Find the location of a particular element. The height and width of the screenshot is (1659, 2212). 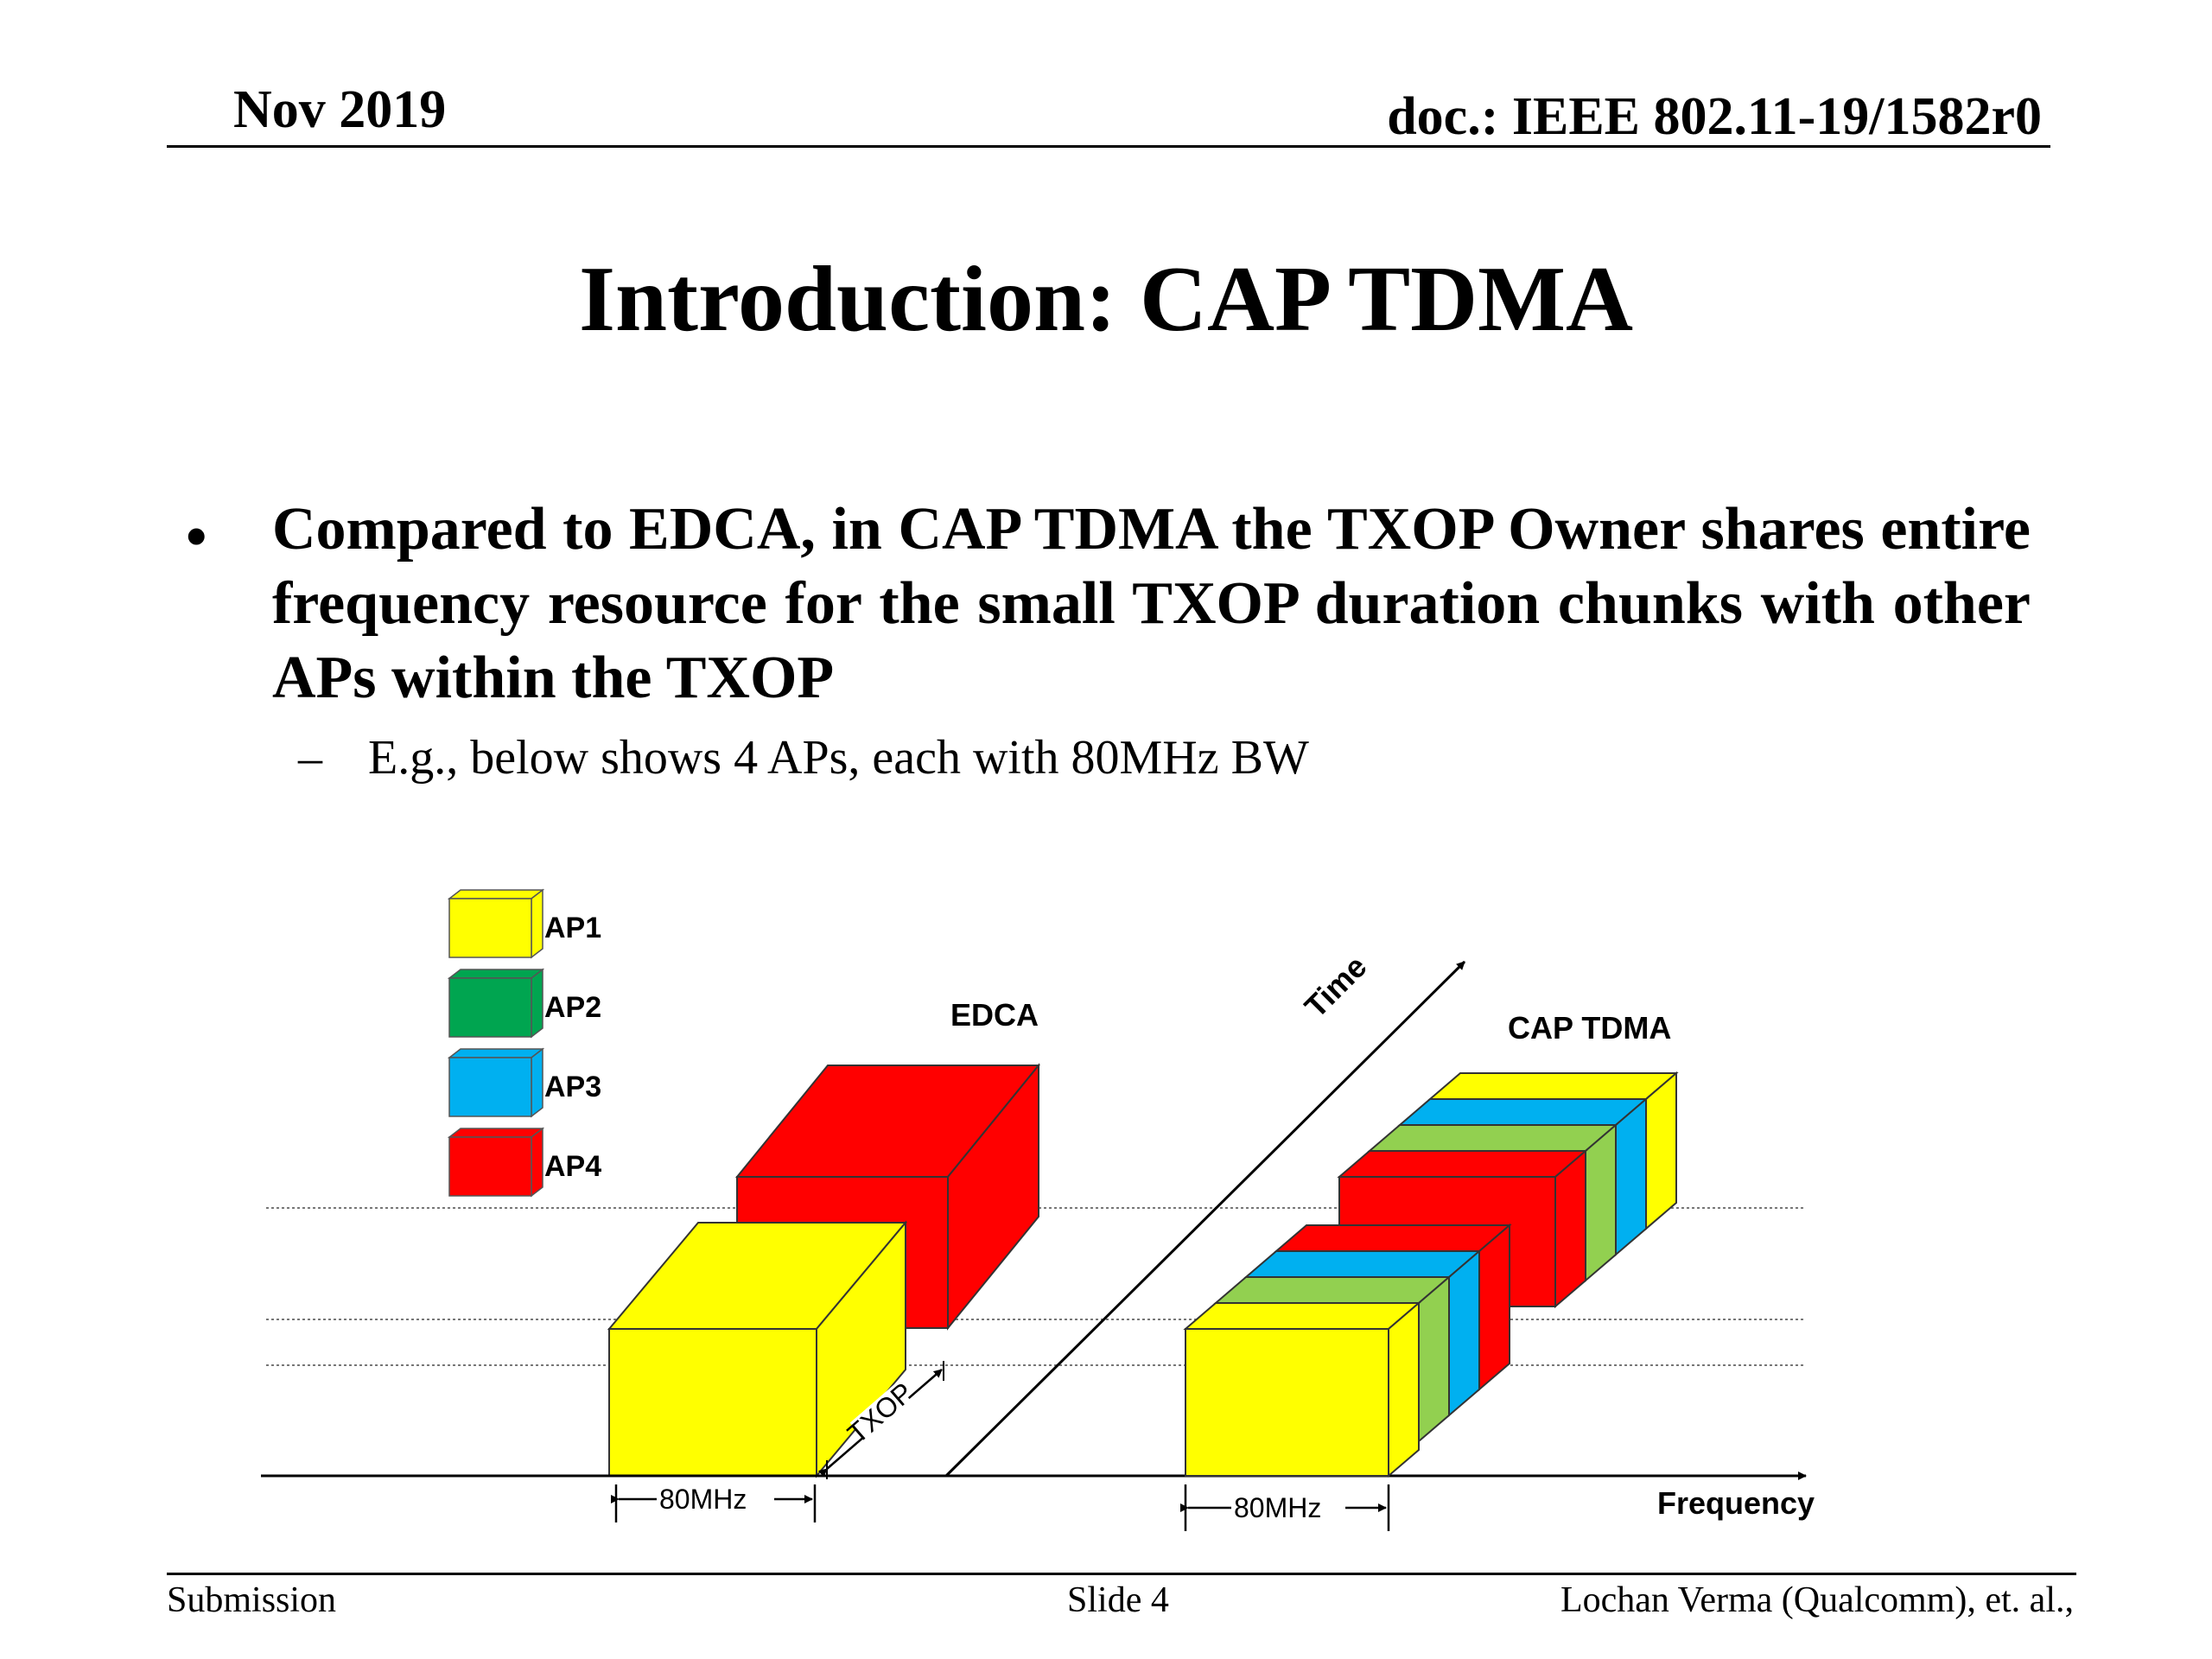

header-doc-id: doc.: IEEE 802.11-19/1582r0 is located at coordinates (1714, 116).